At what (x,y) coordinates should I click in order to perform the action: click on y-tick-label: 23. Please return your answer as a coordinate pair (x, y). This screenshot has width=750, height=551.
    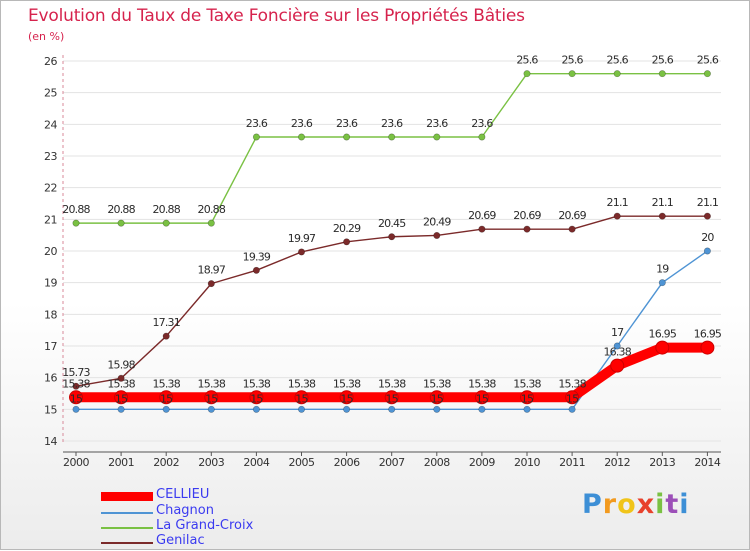
    Looking at the image, I should click on (50, 156).